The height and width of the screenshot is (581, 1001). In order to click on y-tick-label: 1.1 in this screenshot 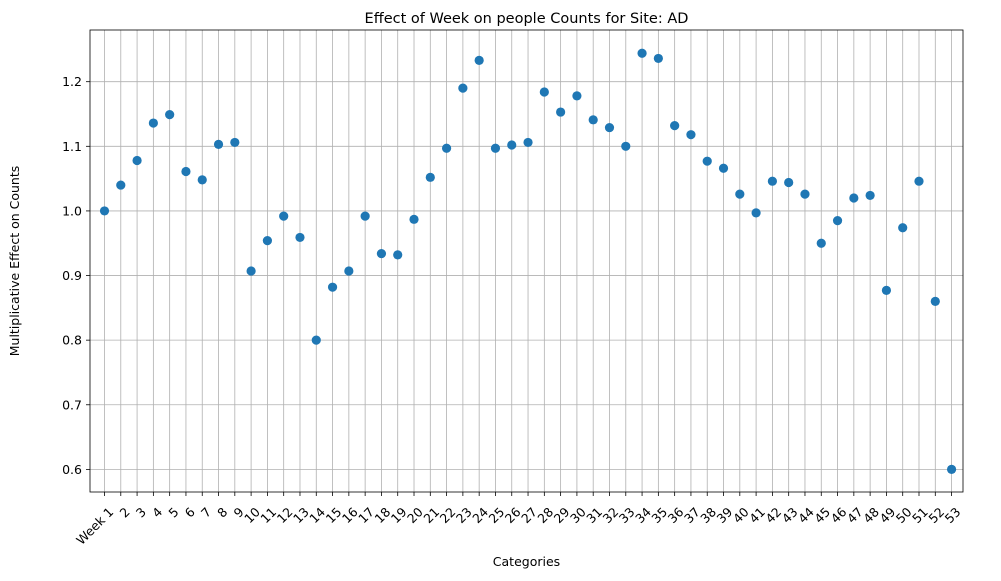, I will do `click(72, 146)`.